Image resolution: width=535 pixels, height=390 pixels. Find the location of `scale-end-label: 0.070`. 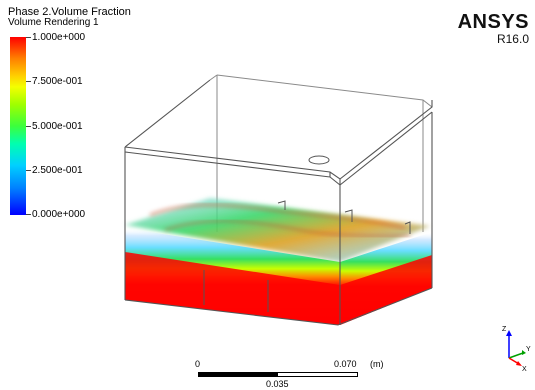

scale-end-label: 0.070 is located at coordinates (345, 364).